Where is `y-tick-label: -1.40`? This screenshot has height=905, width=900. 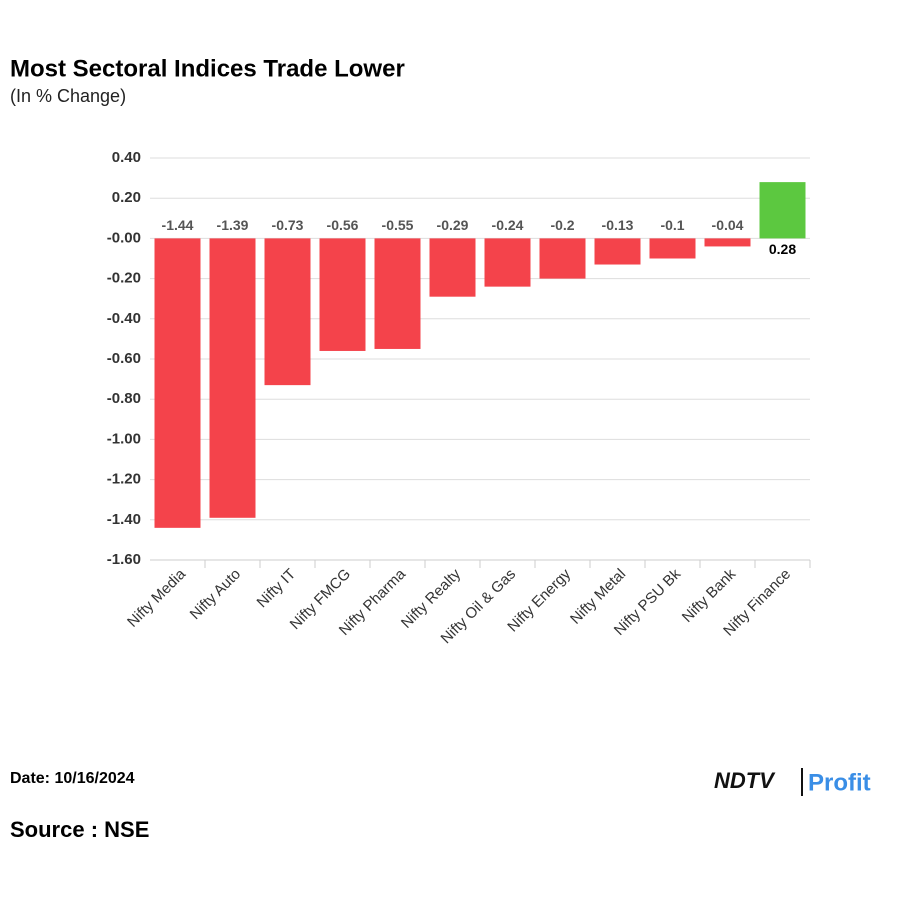 y-tick-label: -1.40 is located at coordinates (124, 519).